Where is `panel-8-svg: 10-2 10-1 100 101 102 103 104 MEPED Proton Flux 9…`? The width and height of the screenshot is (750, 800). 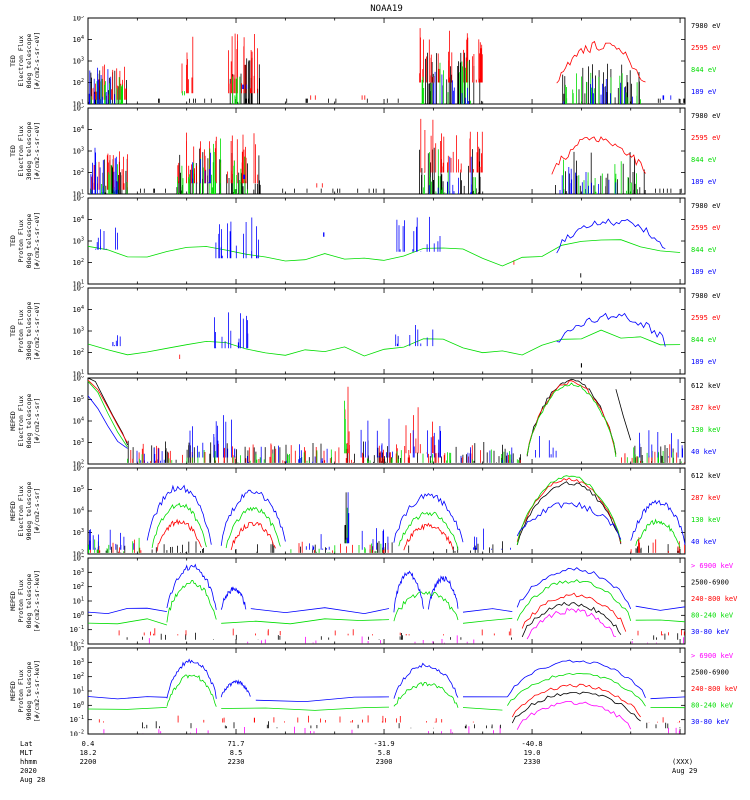
panel-8-svg: 10-2 10-1 100 101 102 103 104 MEPED Proton Flux 9… is located at coordinates (373, 691).